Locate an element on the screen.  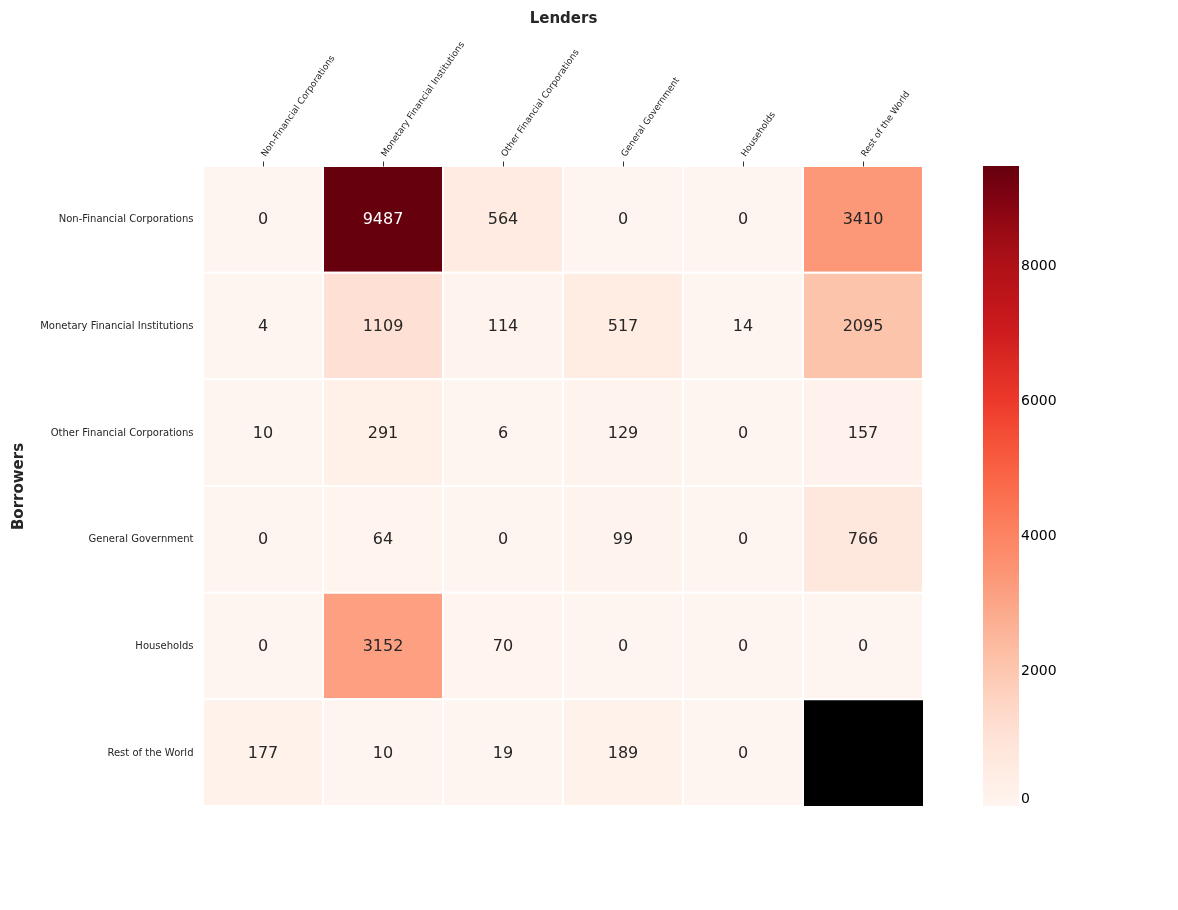
y-axis-title: Borrowers is located at coordinates (18, 486).